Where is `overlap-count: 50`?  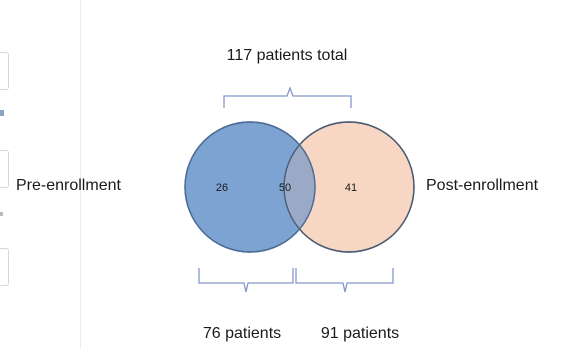 overlap-count: 50 is located at coordinates (285, 188).